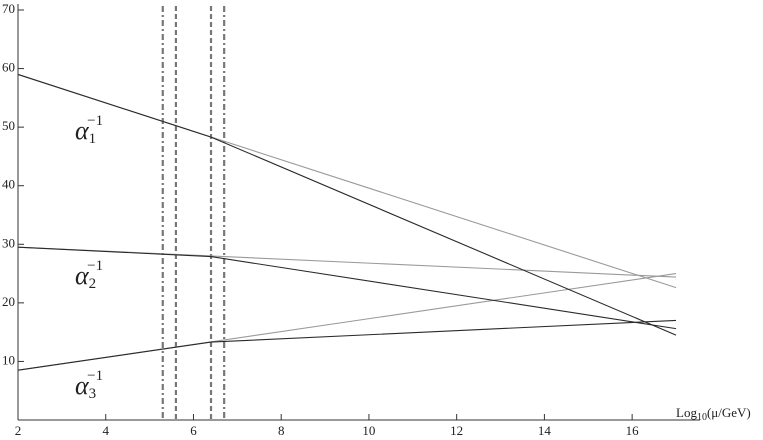 This screenshot has height=440, width=763. What do you see at coordinates (702, 417) in the screenshot?
I see `x-label-sub: 10` at bounding box center [702, 417].